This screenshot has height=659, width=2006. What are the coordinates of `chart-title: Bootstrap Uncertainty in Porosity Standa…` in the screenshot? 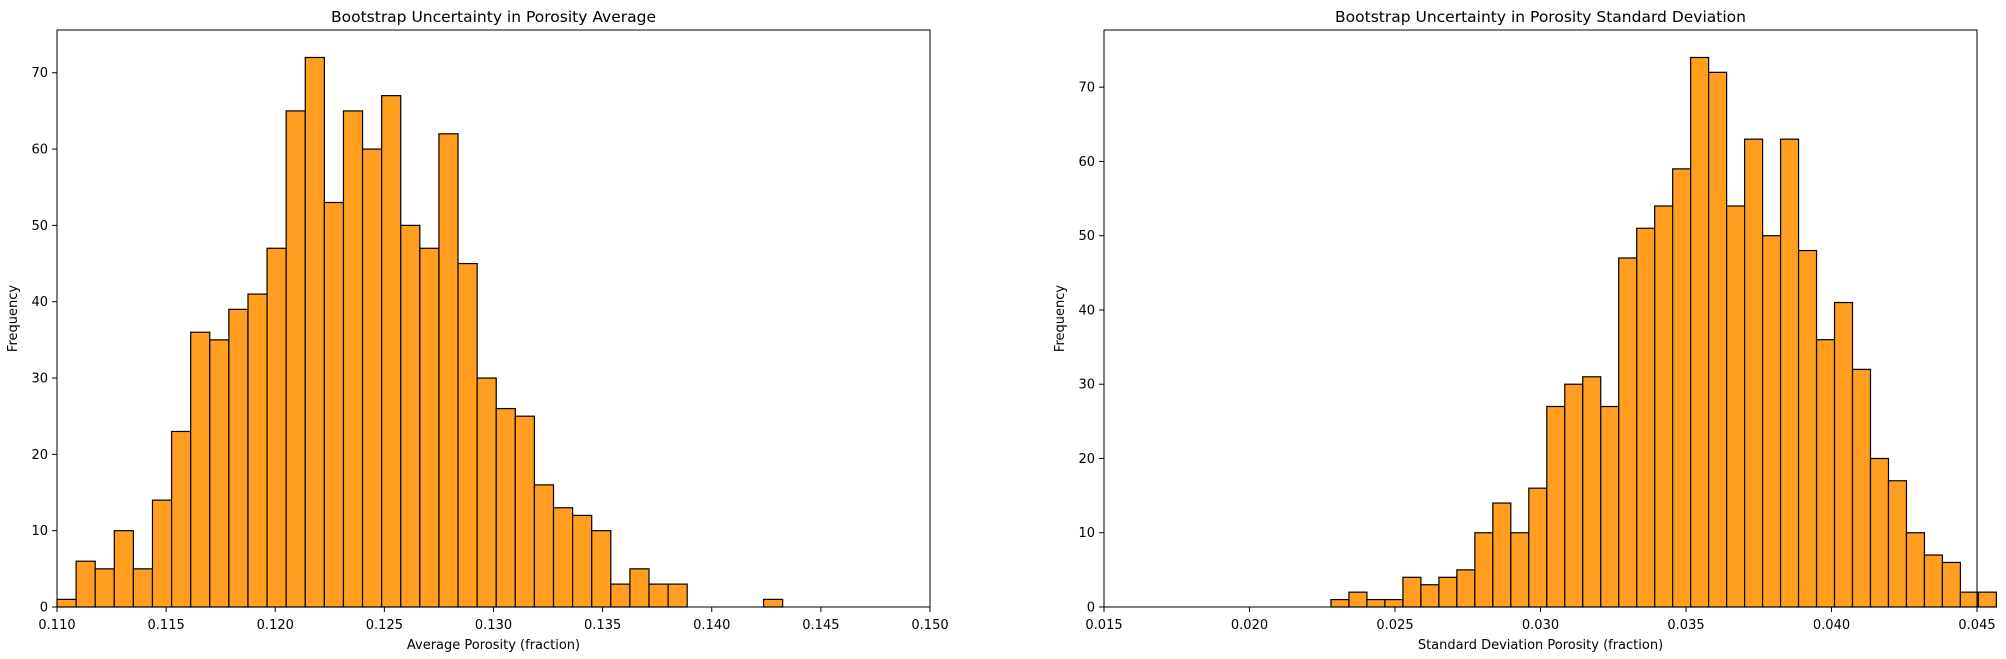 It's located at (1540, 17).